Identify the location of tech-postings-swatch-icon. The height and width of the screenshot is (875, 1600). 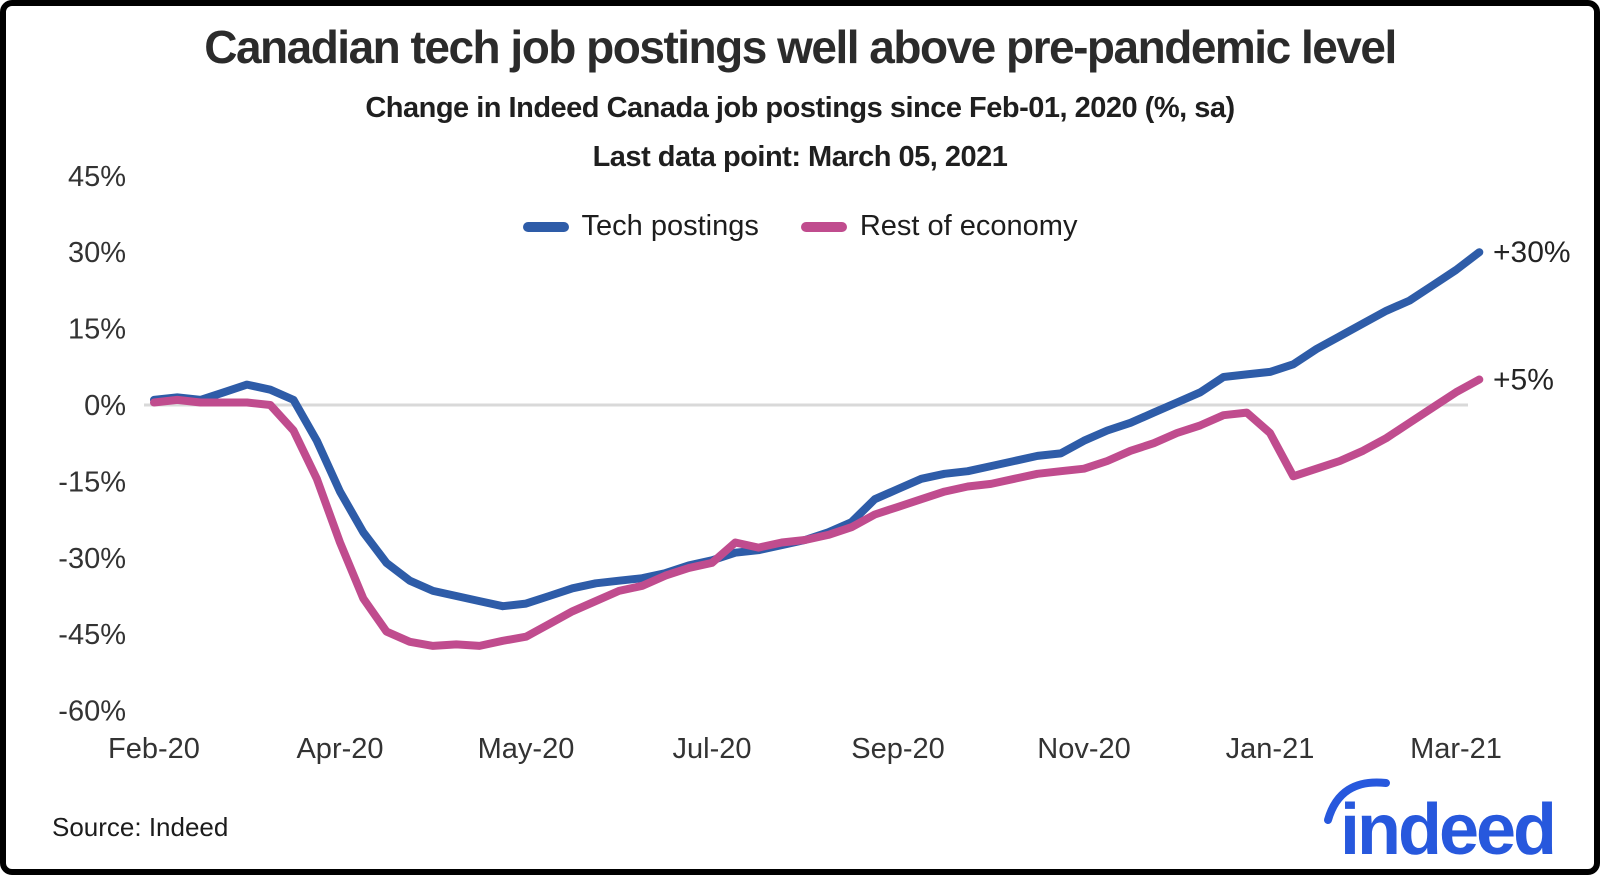
(545, 226).